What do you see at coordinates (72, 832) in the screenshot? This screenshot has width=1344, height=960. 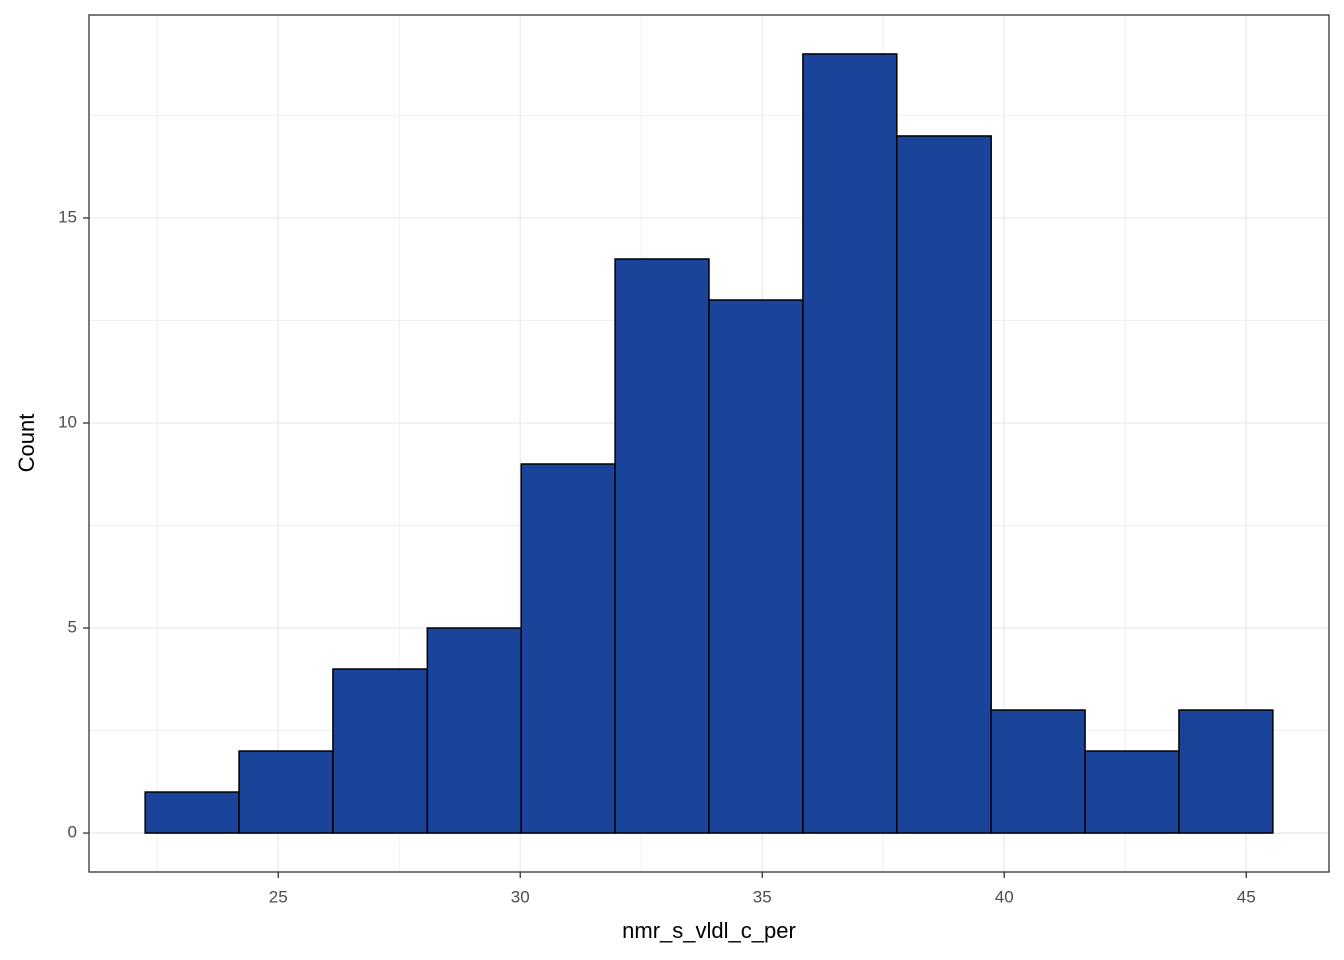 I see `y-tick-label: 0` at bounding box center [72, 832].